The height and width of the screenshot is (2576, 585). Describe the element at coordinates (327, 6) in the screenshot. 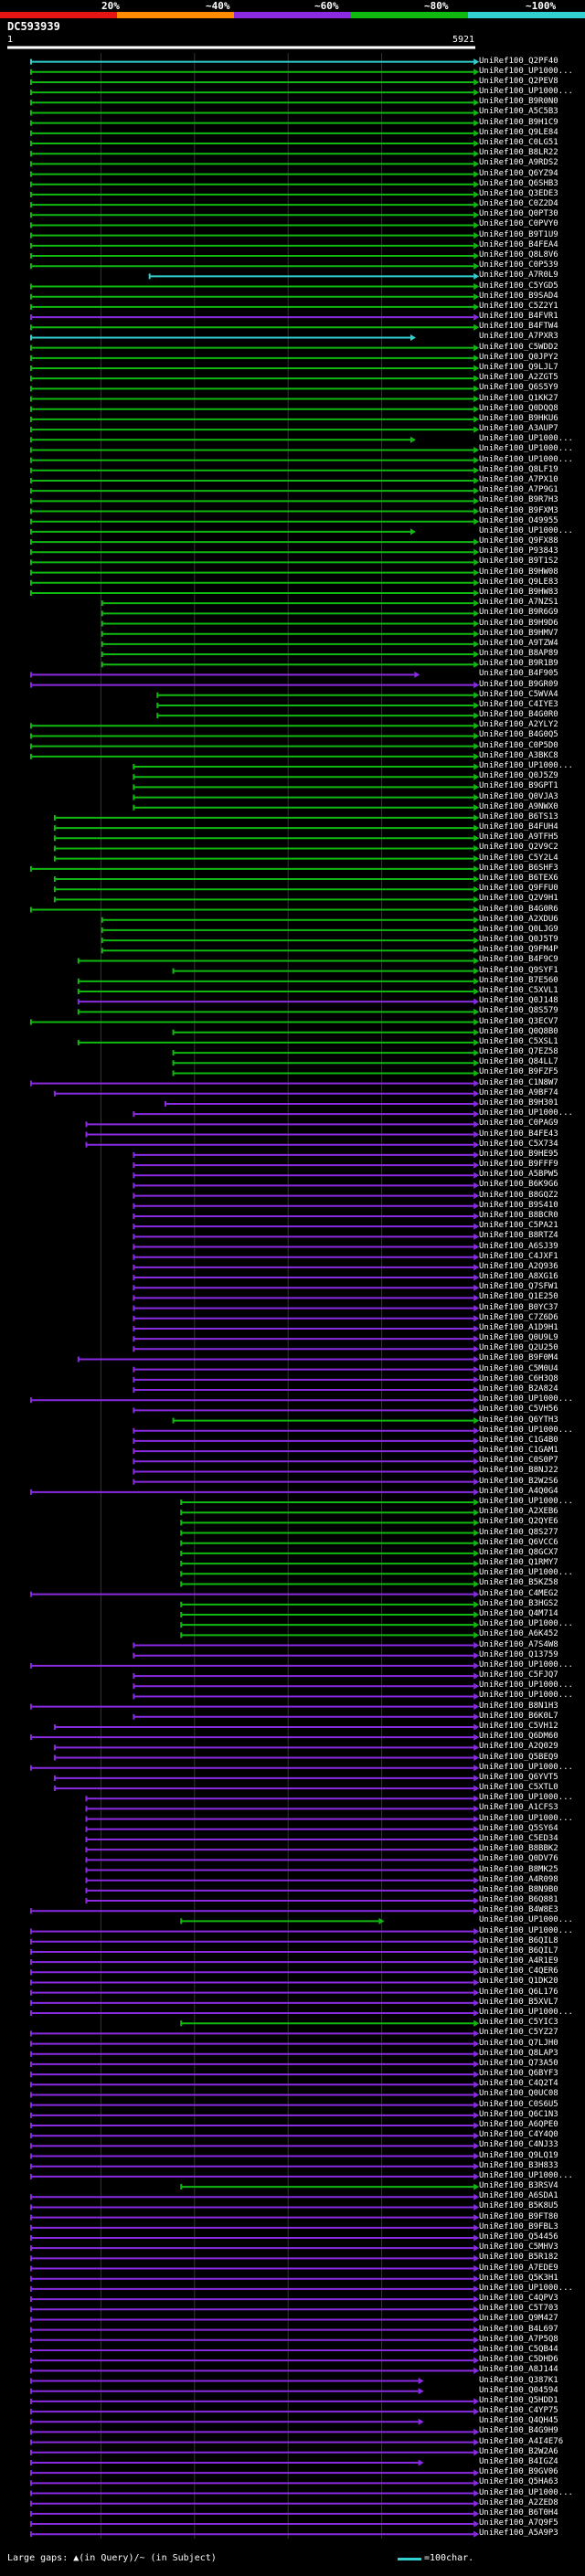

I see `legend-label-60: ~60%` at that location.